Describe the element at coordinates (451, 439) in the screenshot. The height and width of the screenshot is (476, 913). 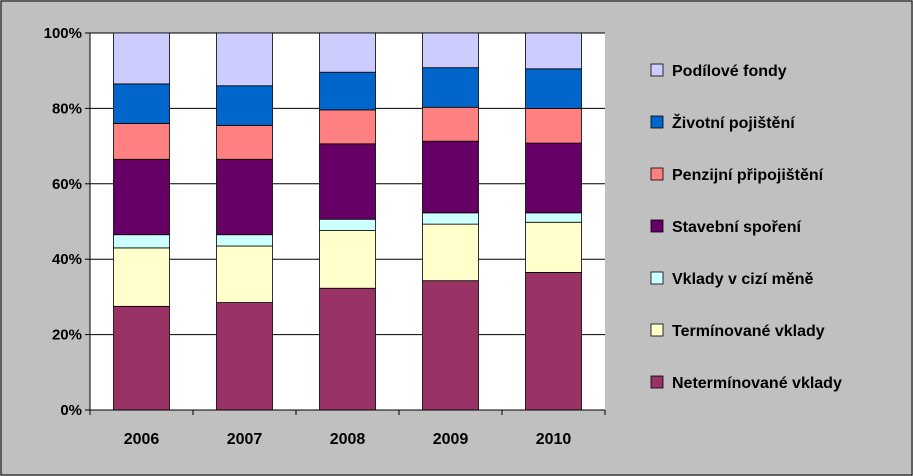
I see `x-tick-label: 2009` at that location.